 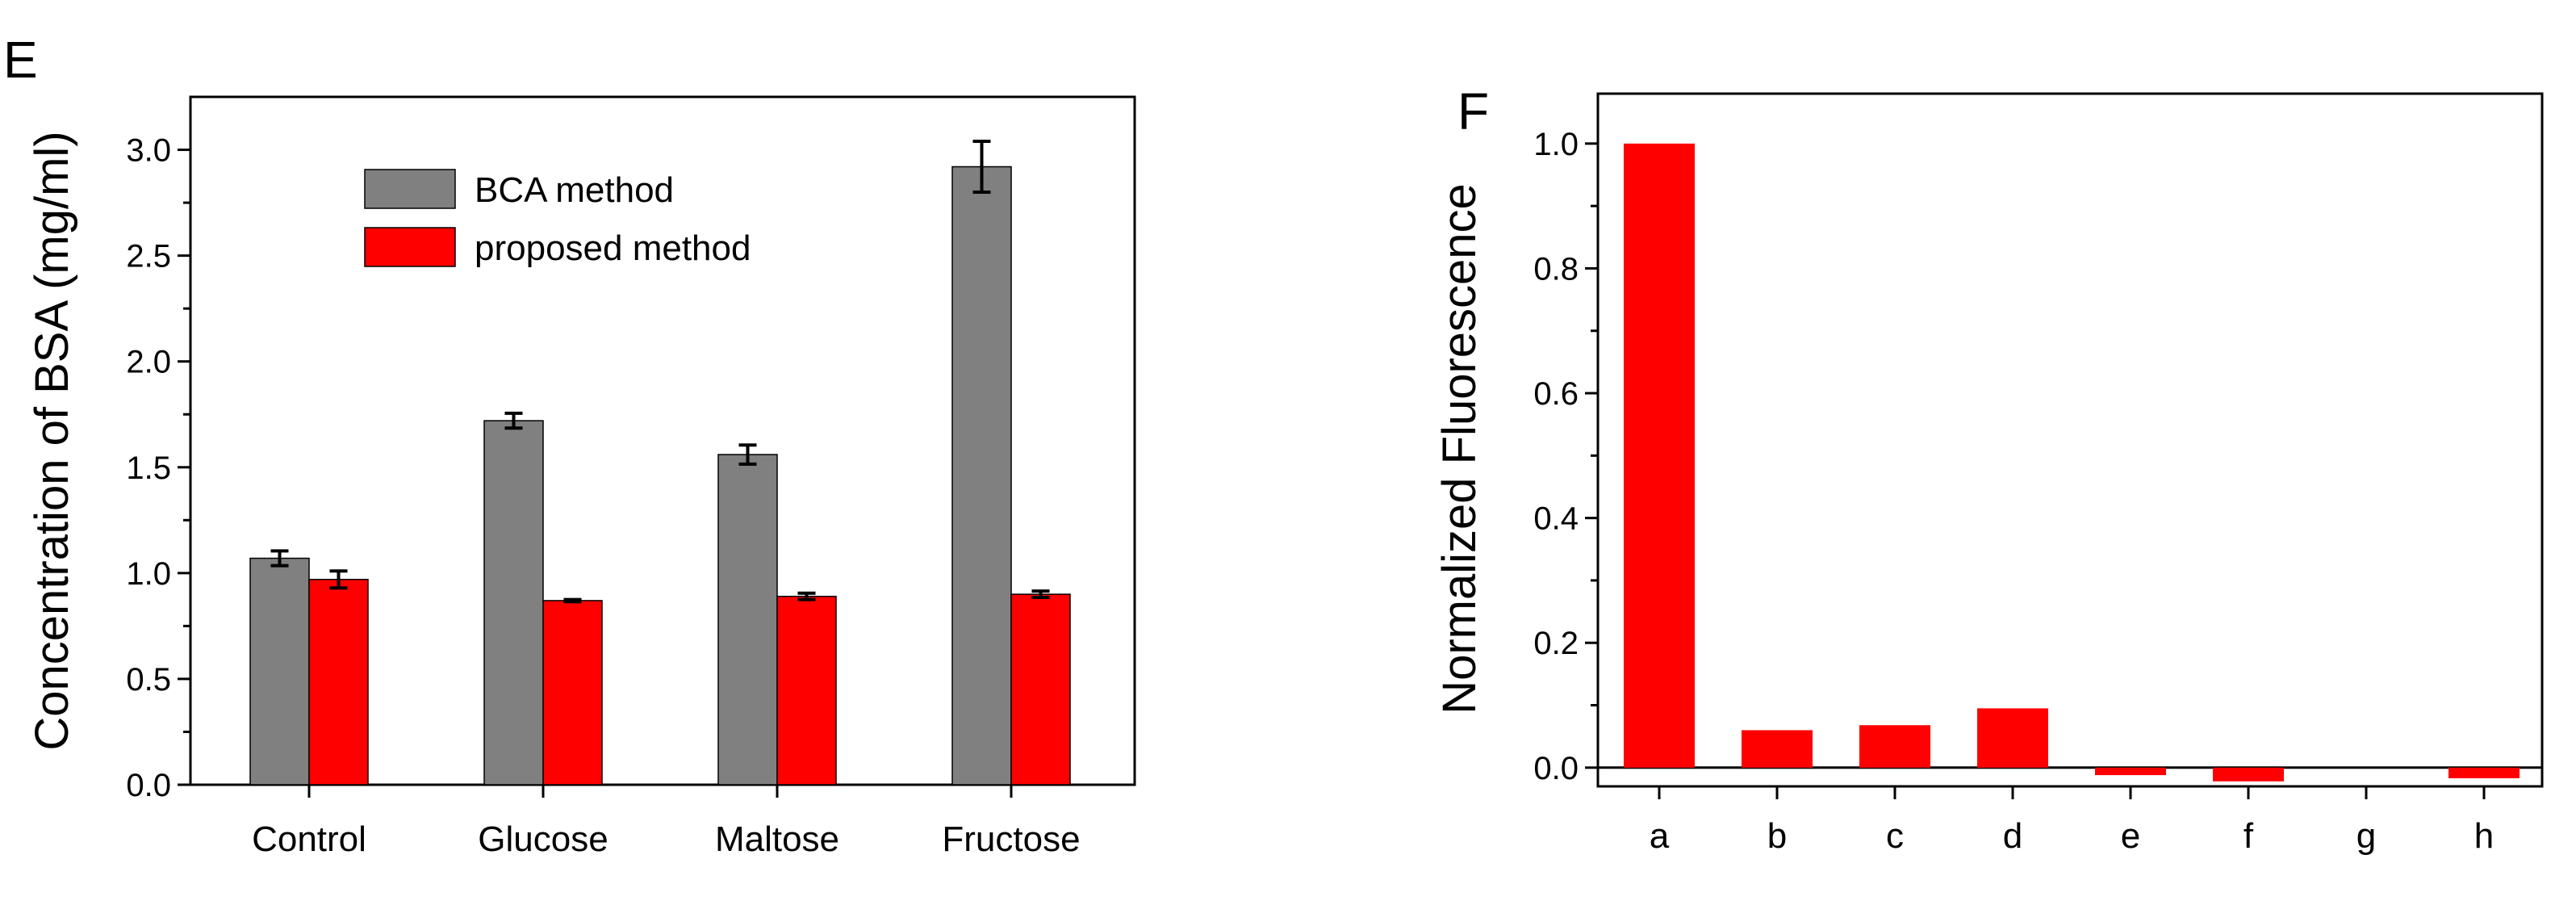 What do you see at coordinates (2249, 836) in the screenshot?
I see `panel-f-x-tick-label: f` at bounding box center [2249, 836].